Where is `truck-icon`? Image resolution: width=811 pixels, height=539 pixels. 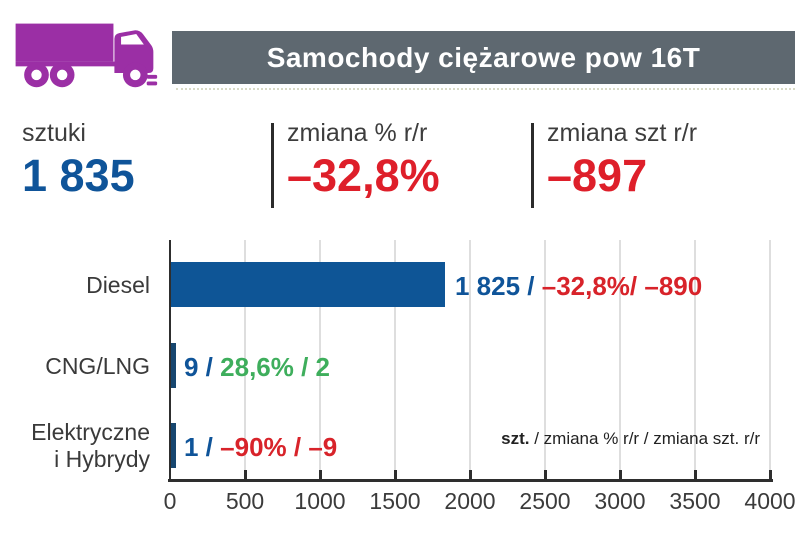 truck-icon is located at coordinates (84, 54).